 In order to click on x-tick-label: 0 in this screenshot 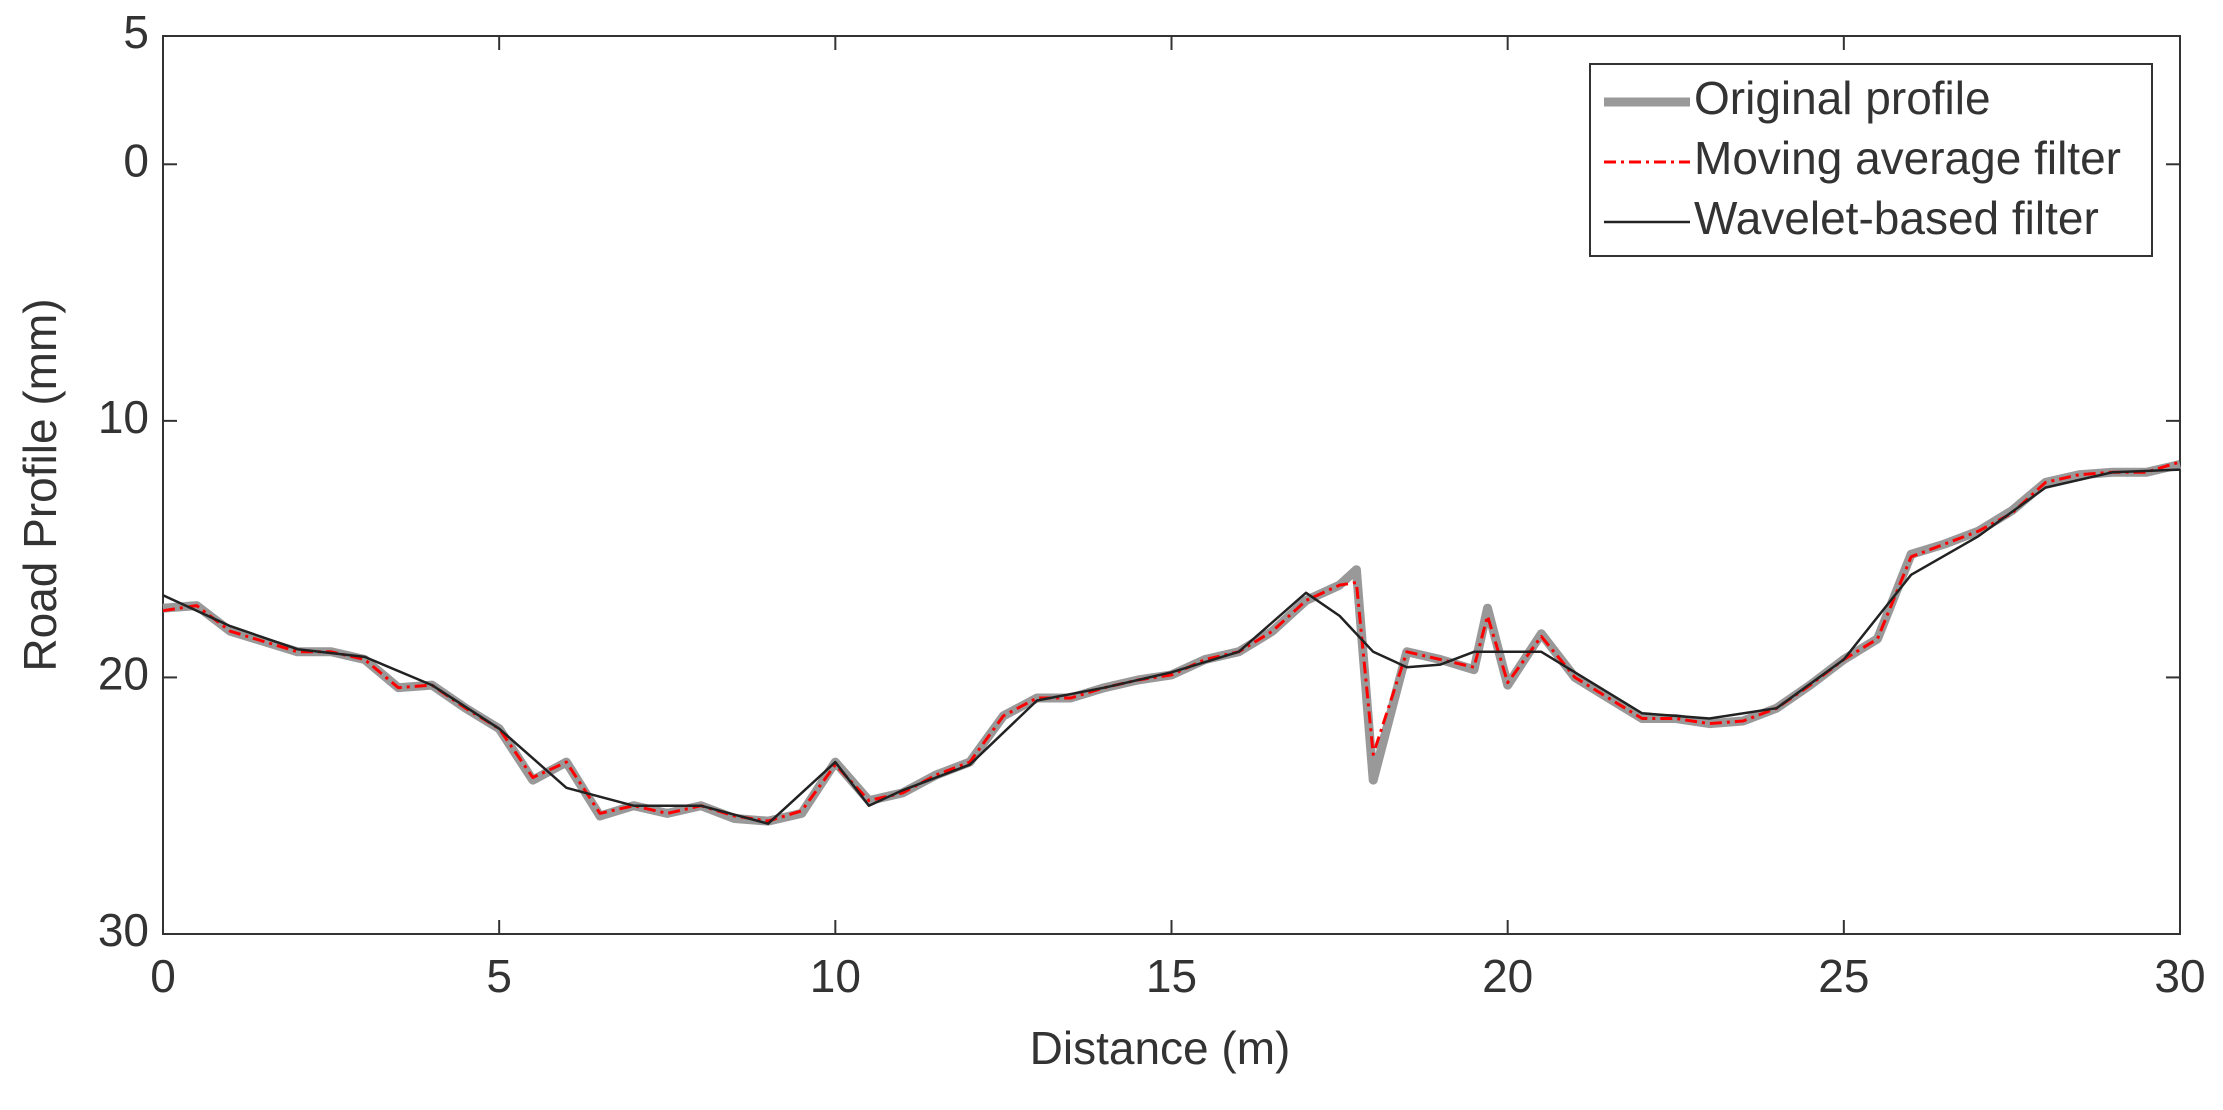, I will do `click(163, 976)`.